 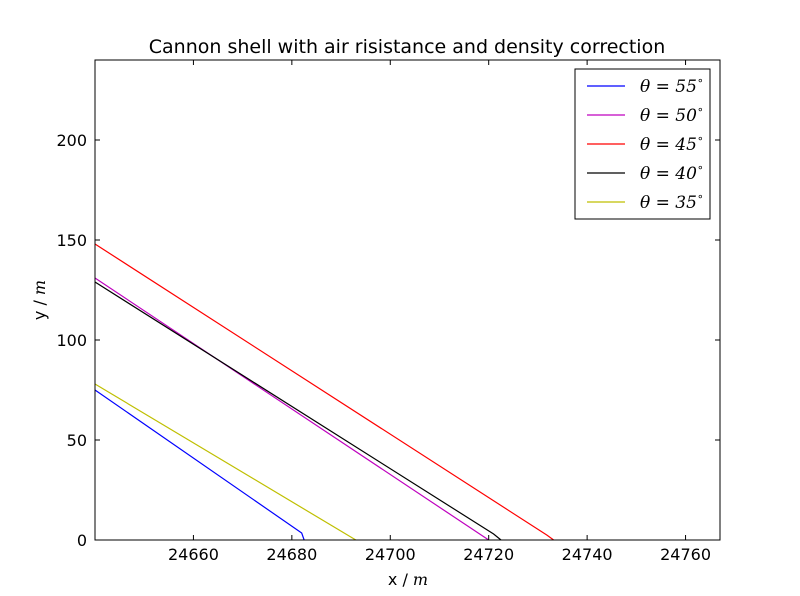 I want to click on x-axis-label-text: x /, so click(x=400, y=579).